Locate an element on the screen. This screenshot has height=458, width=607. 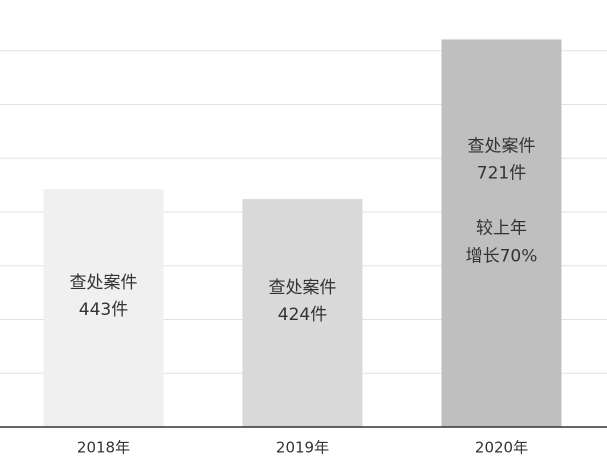
value-label: 443件 is located at coordinates (103, 310).